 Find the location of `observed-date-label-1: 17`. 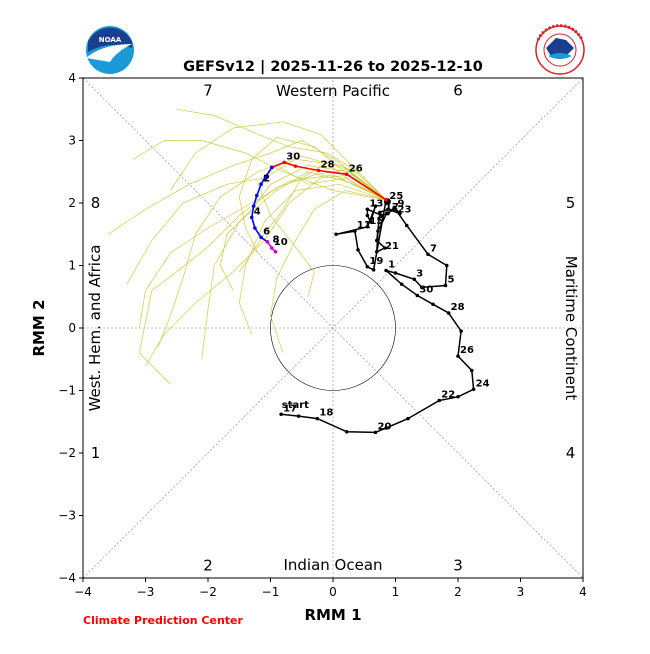

observed-date-label-1: 17 is located at coordinates (290, 408).